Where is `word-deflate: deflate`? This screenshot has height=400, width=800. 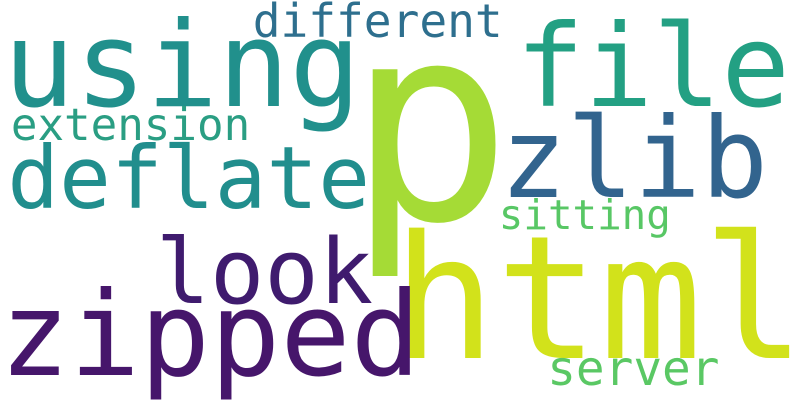
word-deflate: deflate is located at coordinates (189, 178).